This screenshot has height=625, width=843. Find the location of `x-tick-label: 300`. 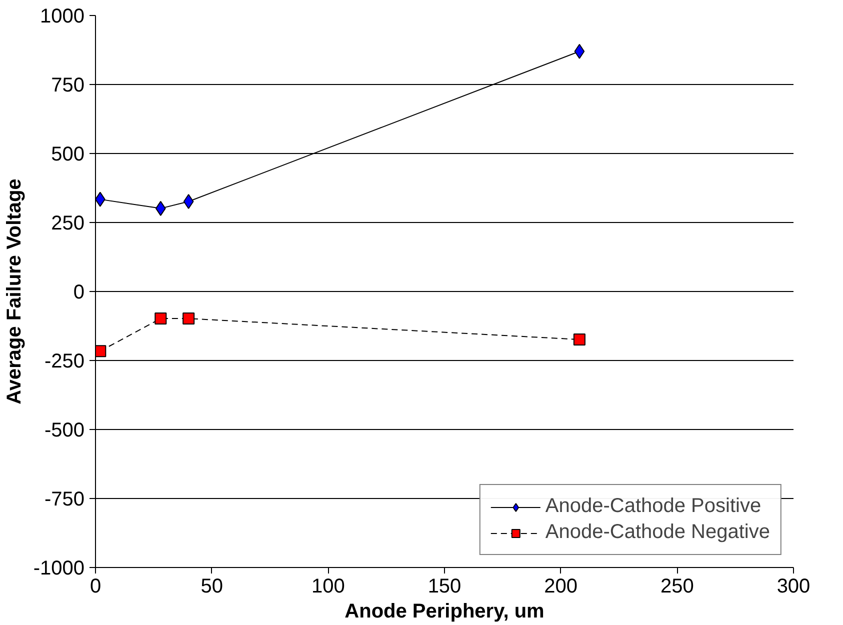

x-tick-label: 300 is located at coordinates (793, 587).